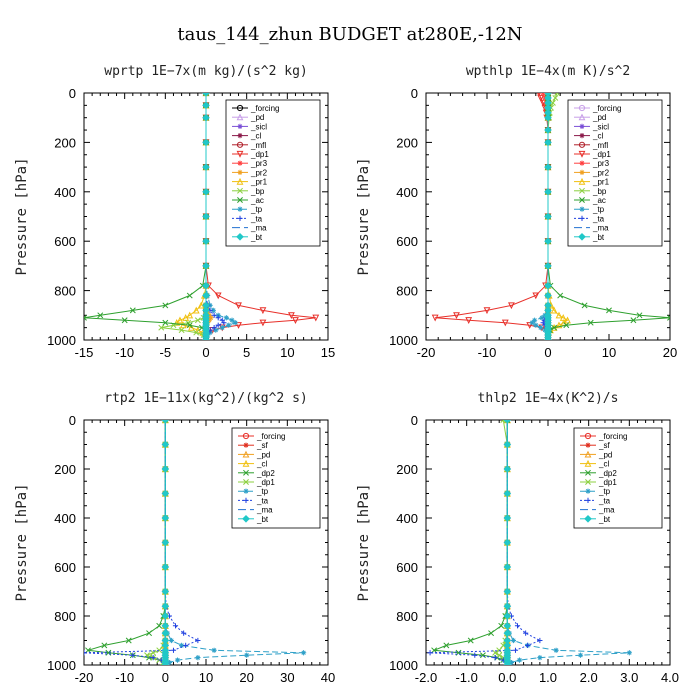  I want to click on legend-label: _ta, so click(262, 500).